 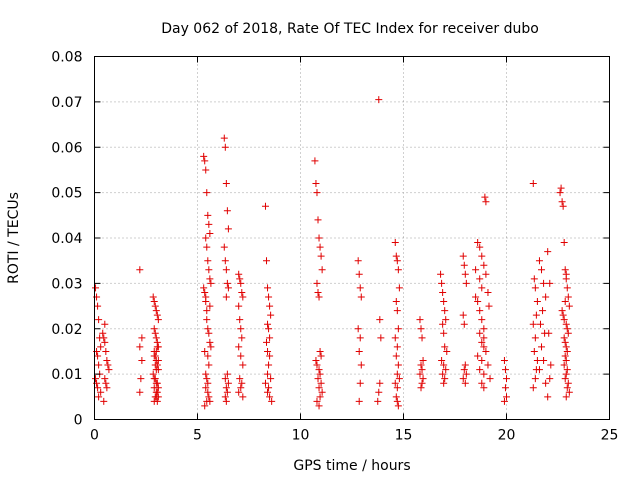 What do you see at coordinates (354, 436) in the screenshot?
I see `x-tick-labels: 0 5 10 15 20 25` at bounding box center [354, 436].